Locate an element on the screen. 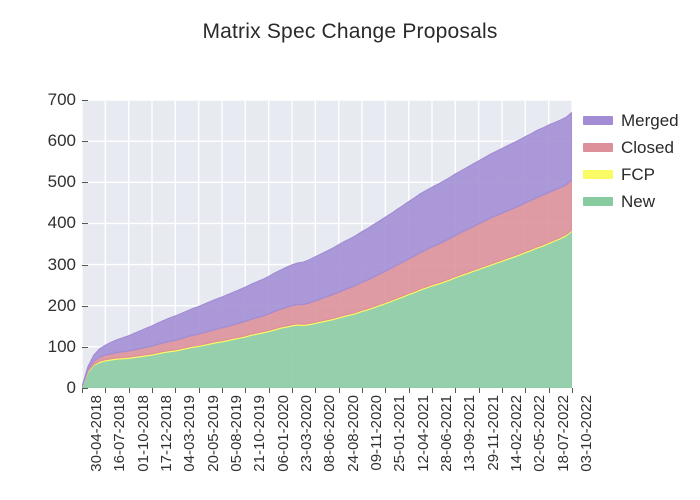 This screenshot has height=500, width=700. y-tick-label: 600 is located at coordinates (61, 141).